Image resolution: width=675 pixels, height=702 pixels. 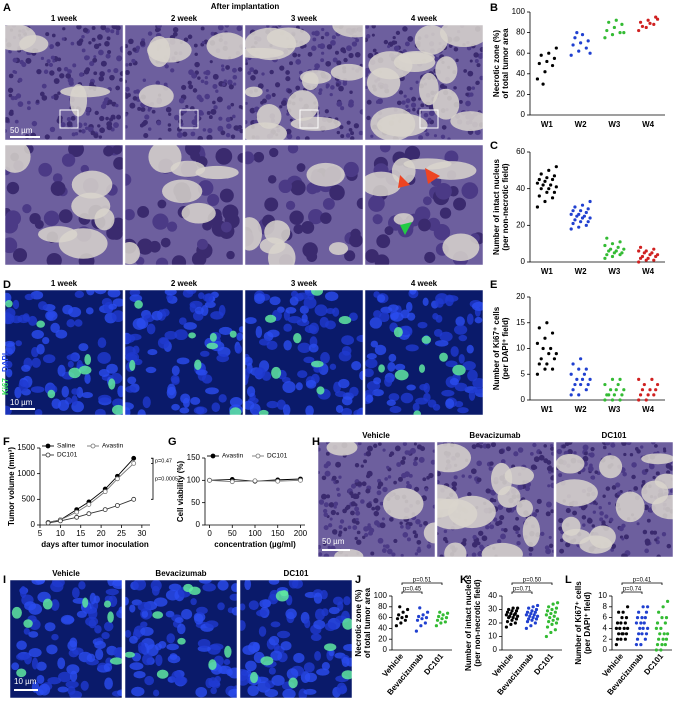 What do you see at coordinates (376, 435) in the screenshot?
I see `treatment-title: Vehicle` at bounding box center [376, 435].